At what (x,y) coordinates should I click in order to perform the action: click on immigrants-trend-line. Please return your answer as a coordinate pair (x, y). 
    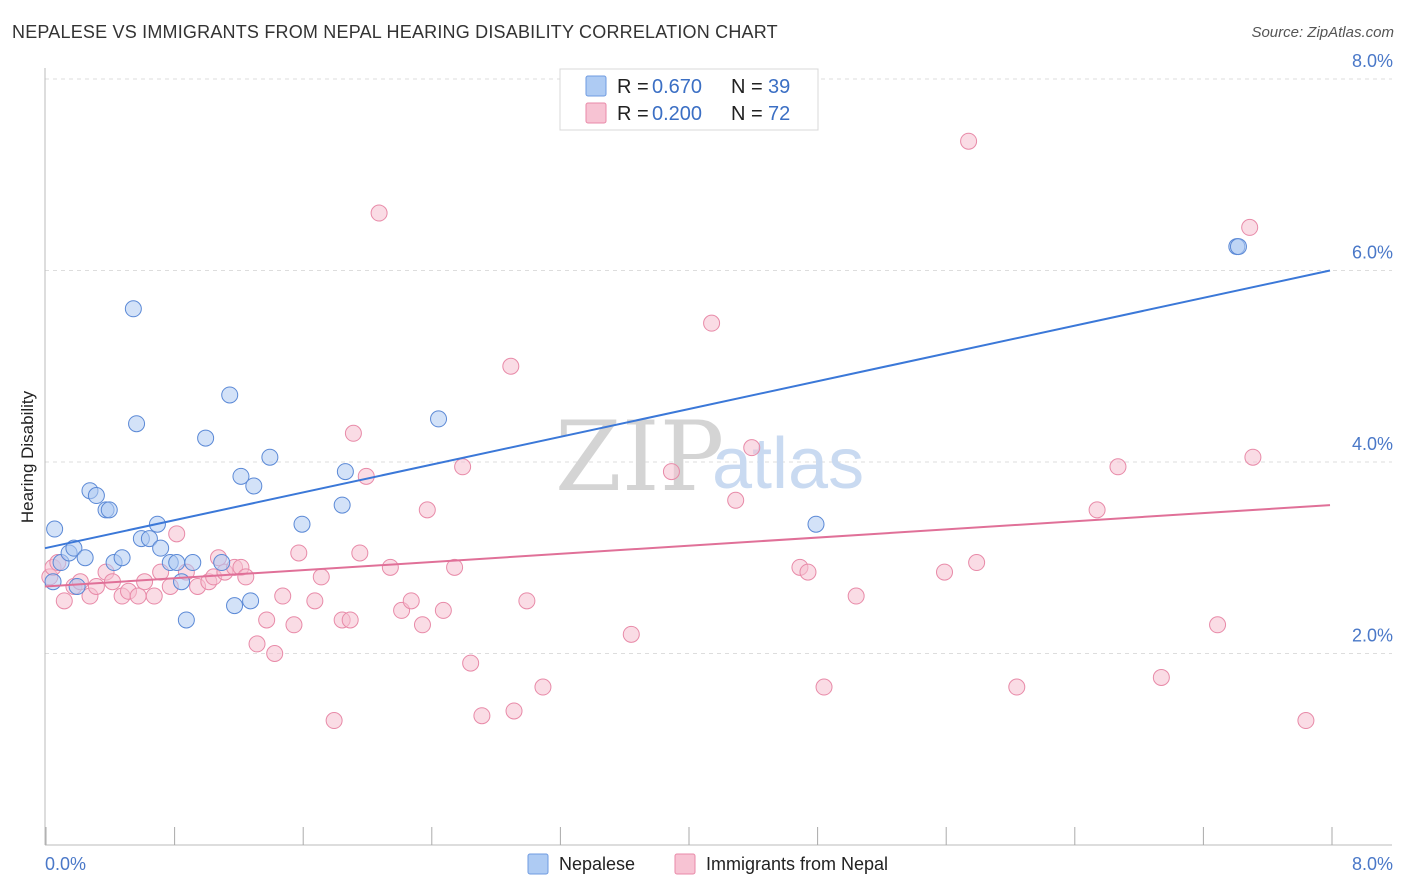
    Looking at the image, I should click on (687, 546).